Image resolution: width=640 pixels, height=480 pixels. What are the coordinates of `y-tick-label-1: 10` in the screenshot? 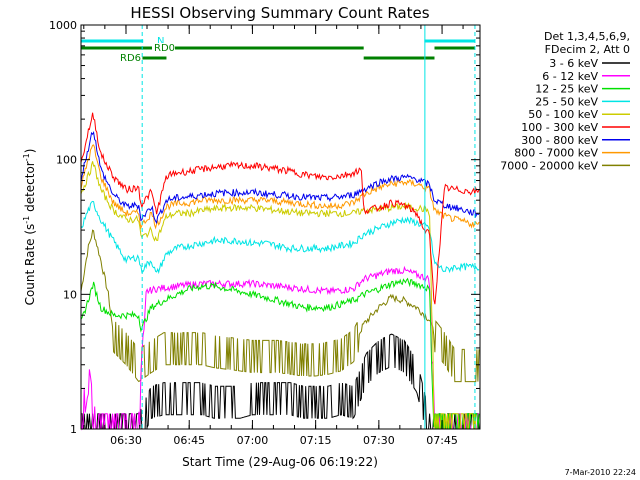 It's located at (70, 294).